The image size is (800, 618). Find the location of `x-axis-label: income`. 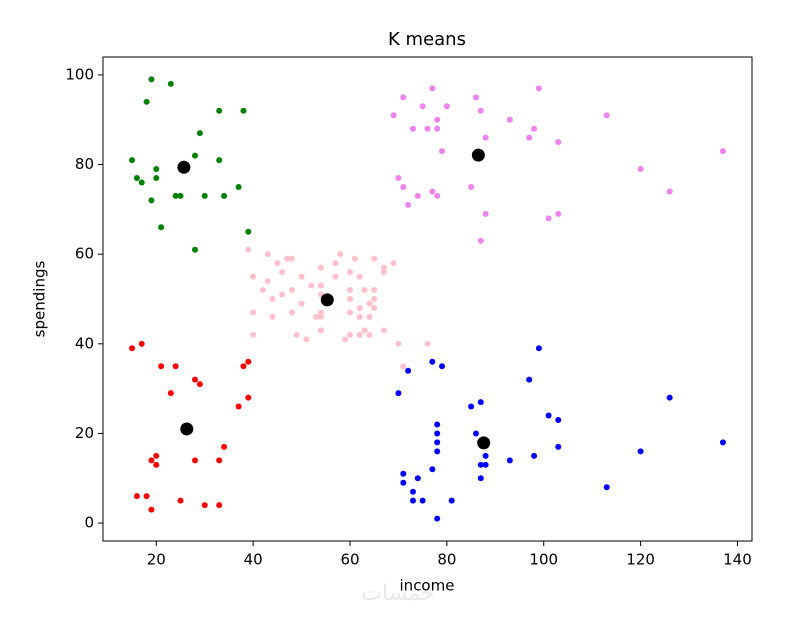

x-axis-label: income is located at coordinates (427, 586).